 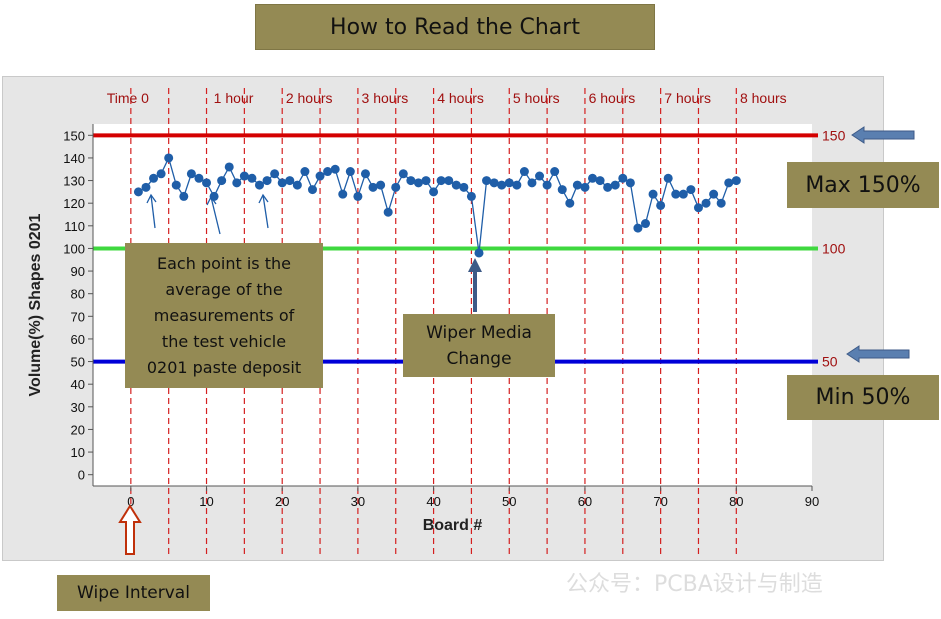 I want to click on y-tick-label: 60, so click(x=78, y=339).